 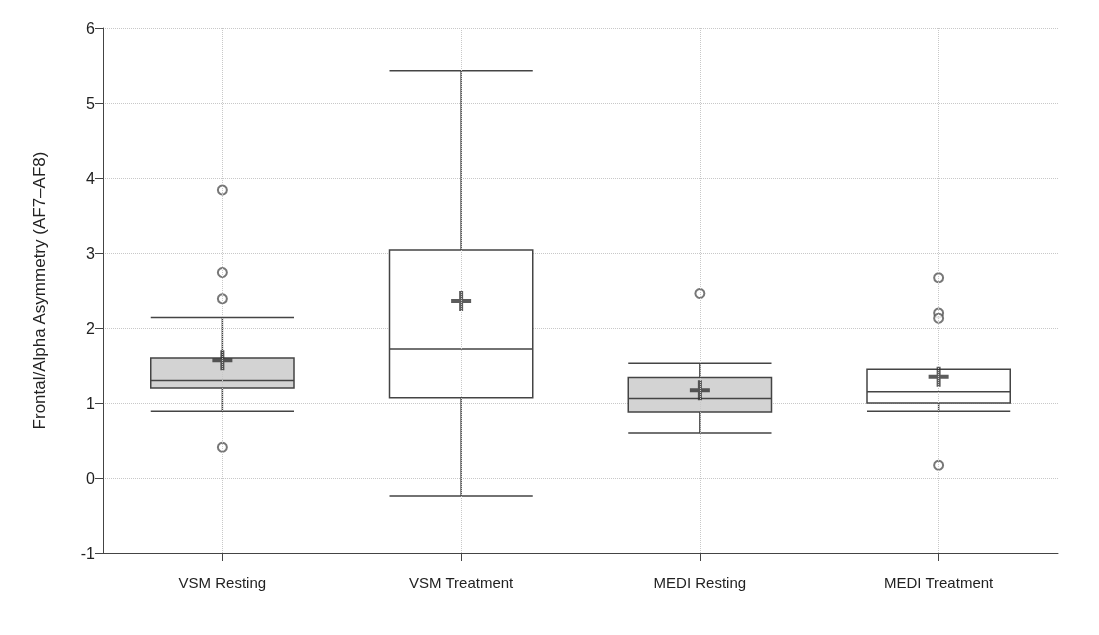 I want to click on y-tick-label: 0, so click(x=91, y=478).